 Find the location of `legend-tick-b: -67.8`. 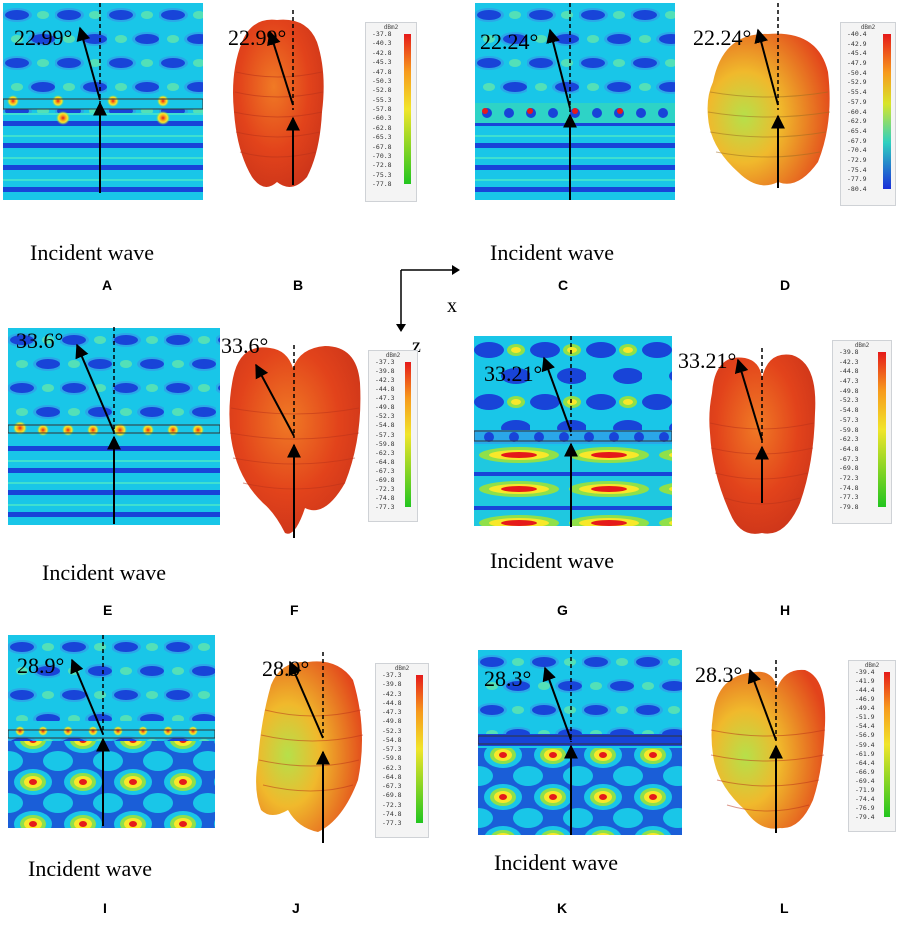

legend-tick-b: -67.8 is located at coordinates (382, 146).